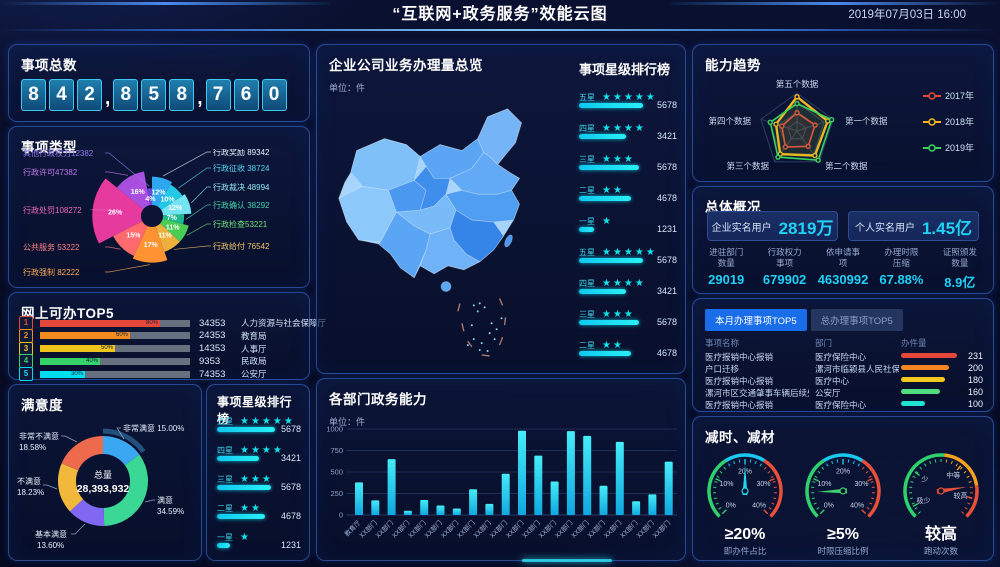 This screenshot has height=567, width=1000. Describe the element at coordinates (975, 404) in the screenshot. I see `cell-value: 100` at that location.